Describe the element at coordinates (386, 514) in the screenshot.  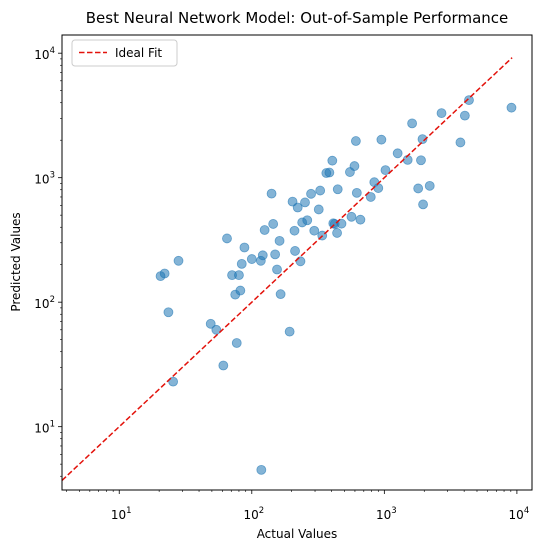
I see `x-tick-label-2: 10³` at that location.